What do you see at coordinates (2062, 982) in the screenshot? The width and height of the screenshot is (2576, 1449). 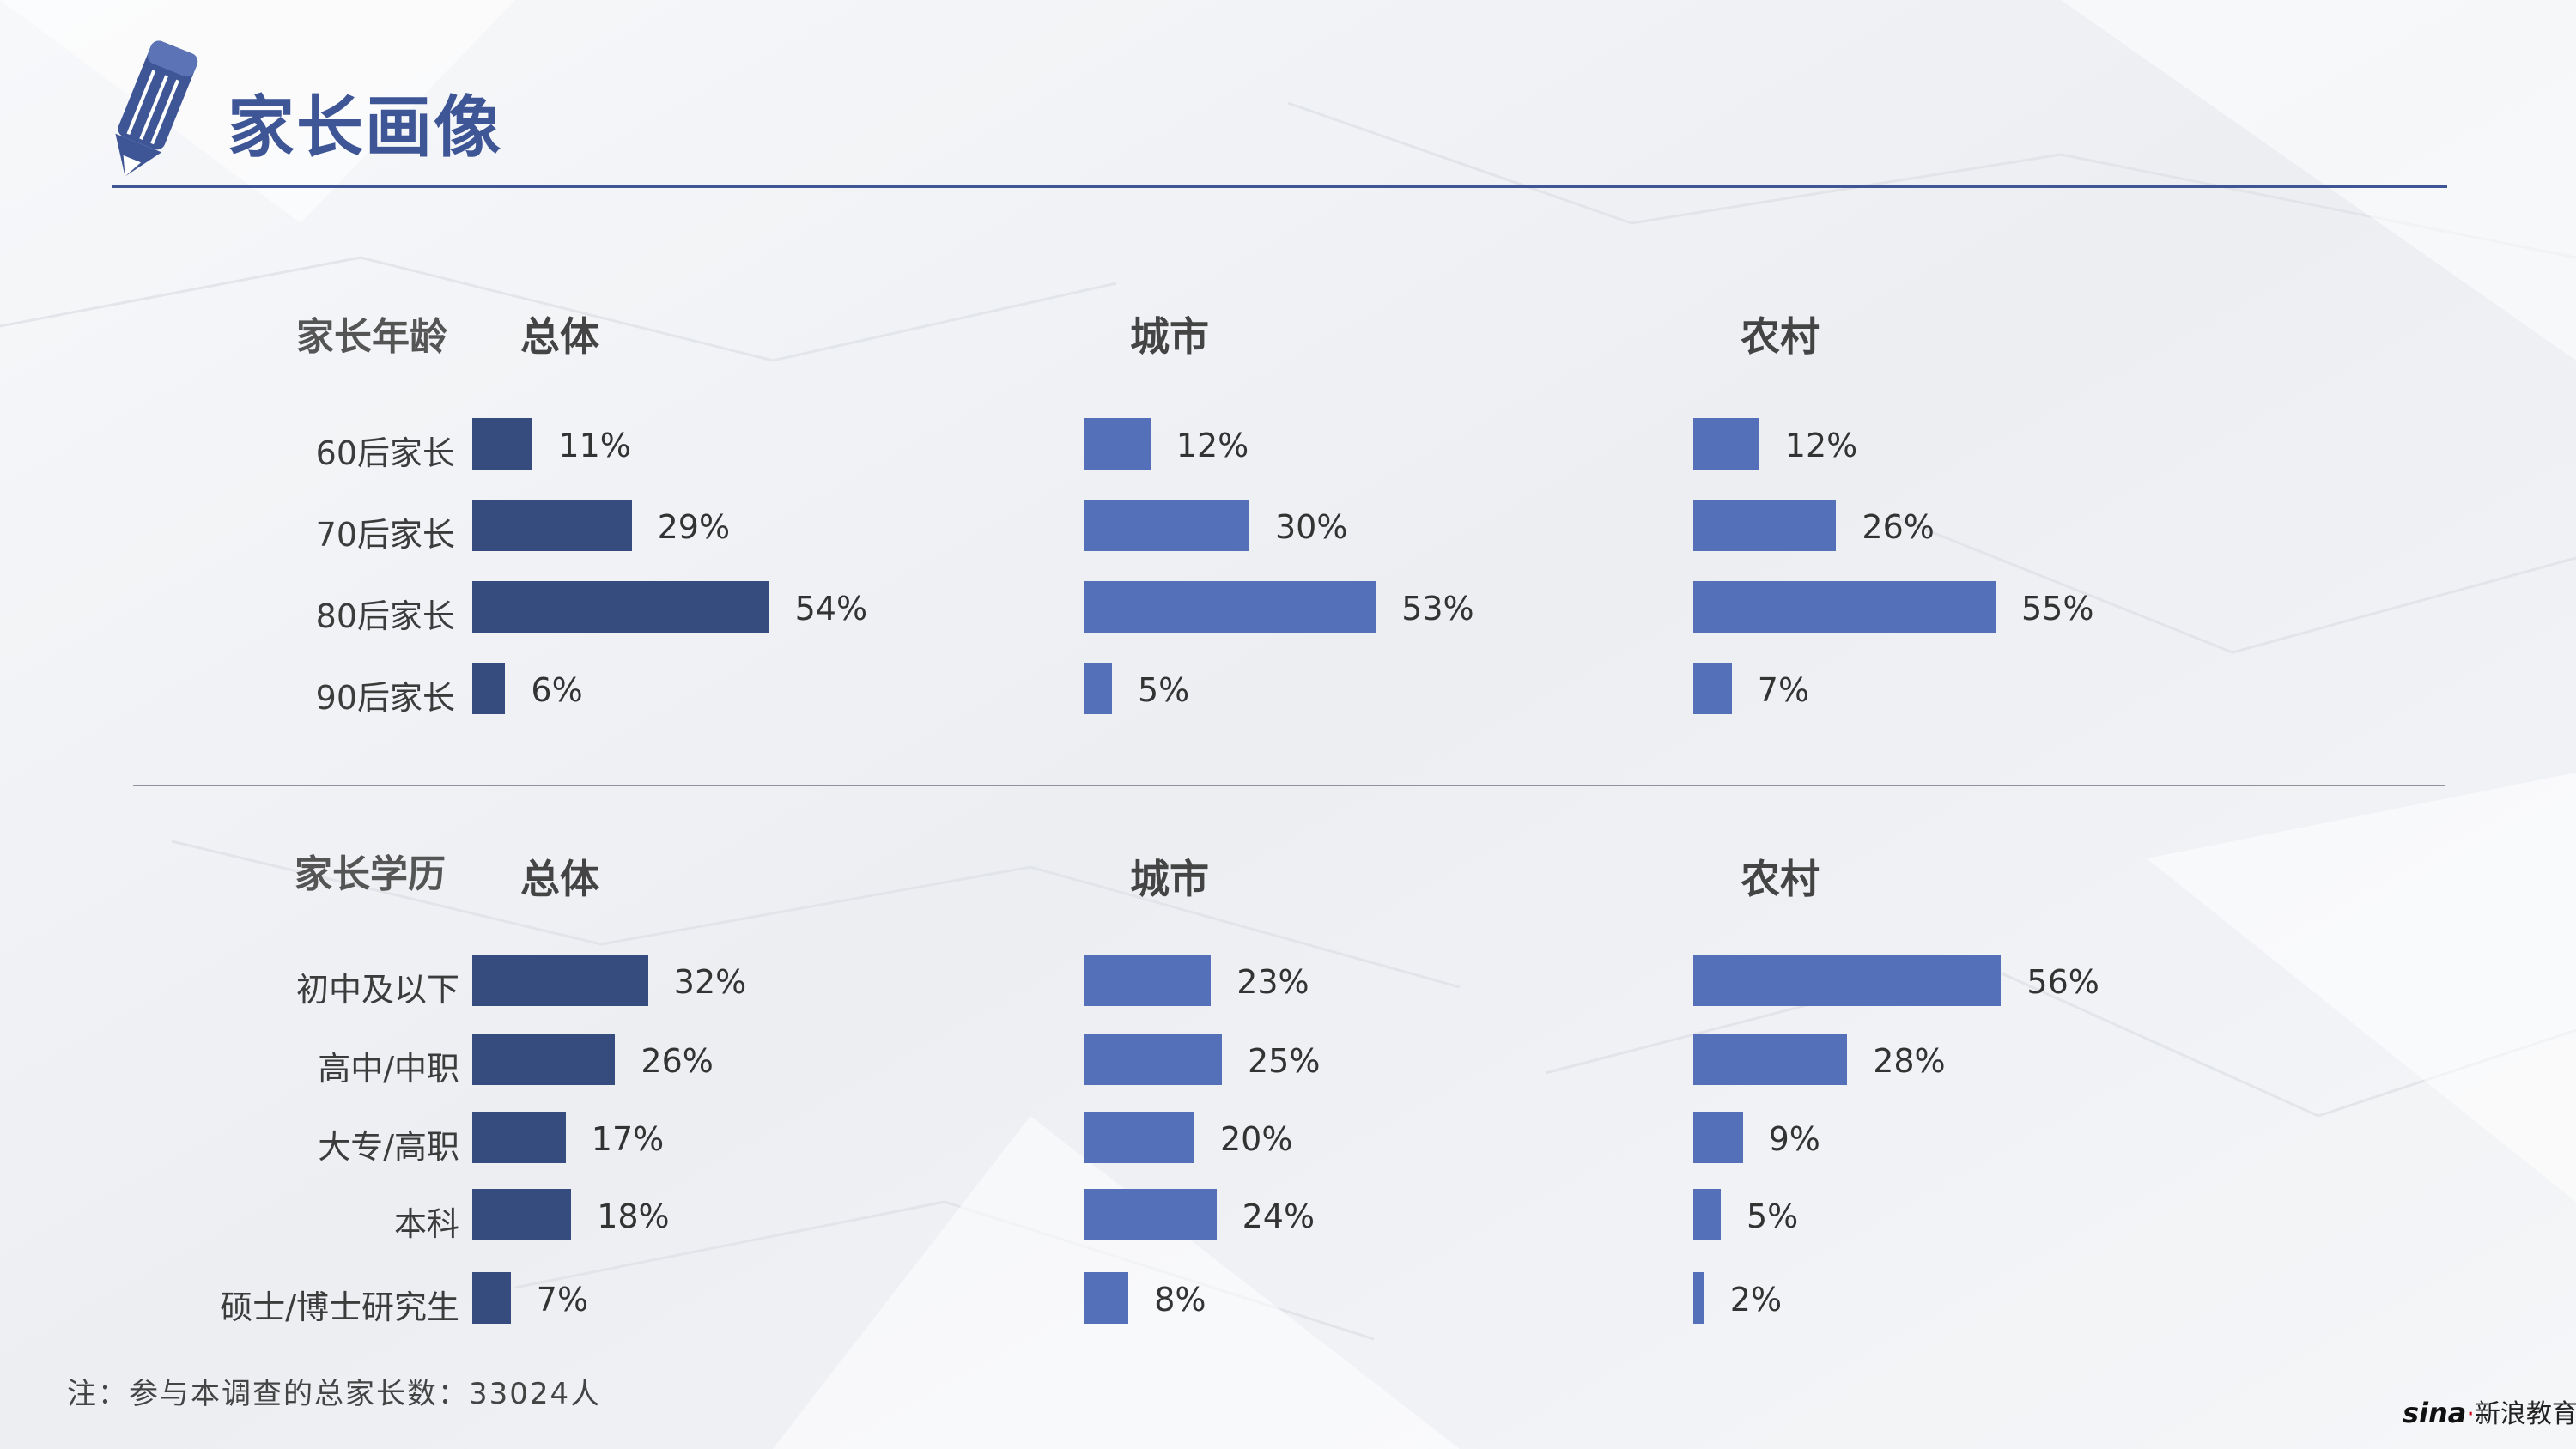 I see `value-label: 56%` at bounding box center [2062, 982].